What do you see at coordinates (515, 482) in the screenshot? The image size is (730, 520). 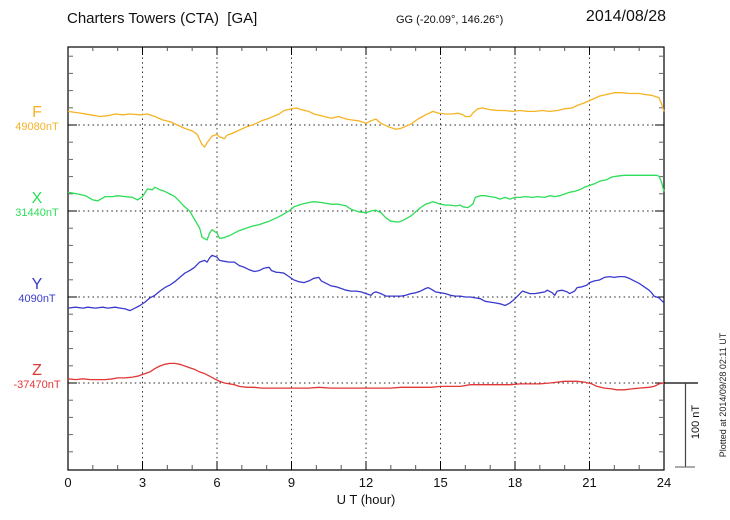 I see `x-tick-label: 18` at bounding box center [515, 482].